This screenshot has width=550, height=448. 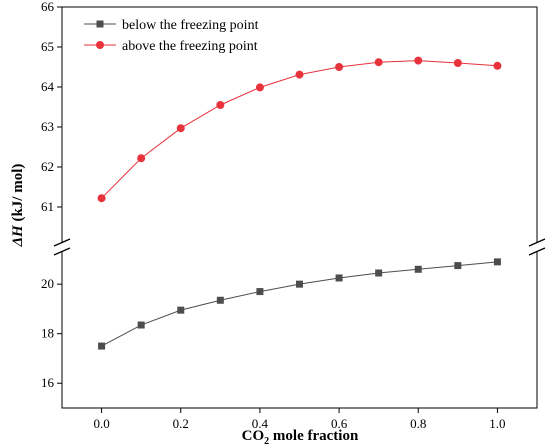 I want to click on y-tick-label: 62, so click(x=47, y=166).